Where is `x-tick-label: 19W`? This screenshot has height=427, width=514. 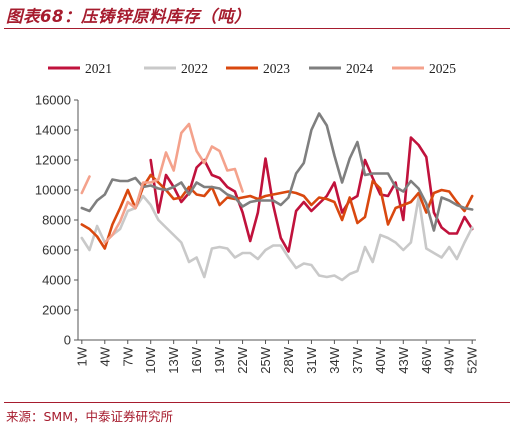 x-tick-label: 19W is located at coordinates (219, 359).